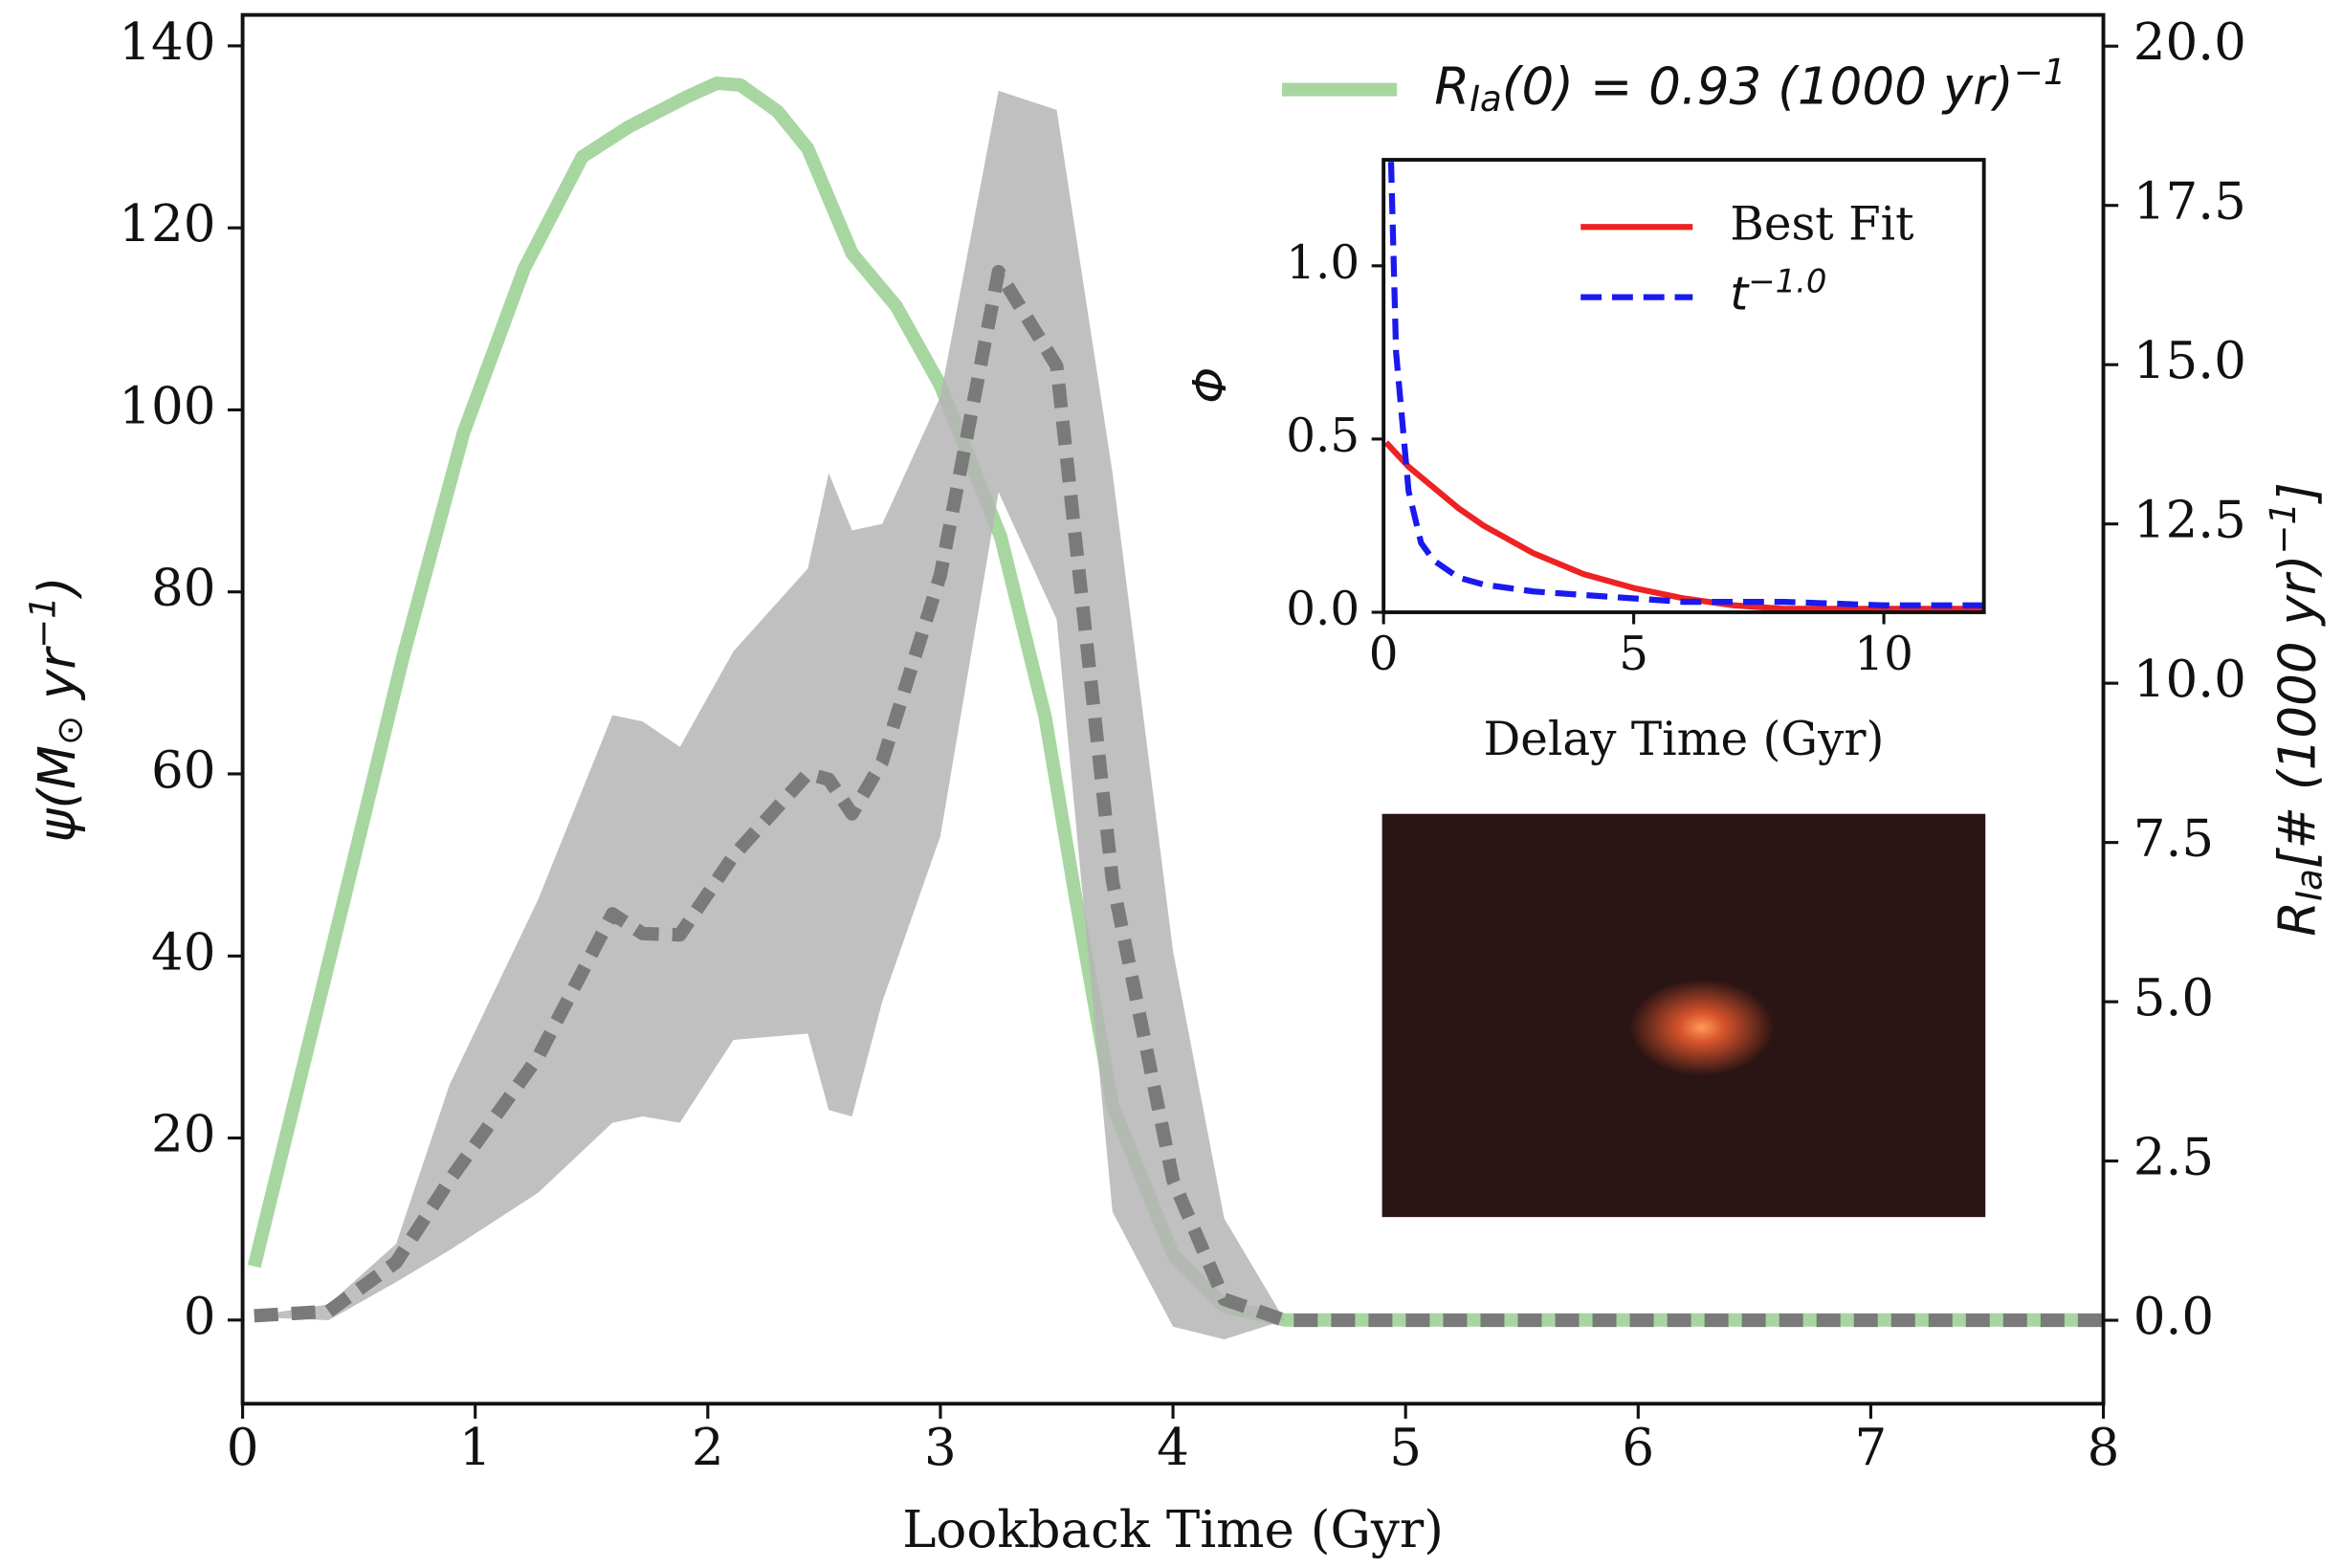 Image resolution: width=2343 pixels, height=1568 pixels. I want to click on y2-tick-label: 15.0, so click(2189, 360).